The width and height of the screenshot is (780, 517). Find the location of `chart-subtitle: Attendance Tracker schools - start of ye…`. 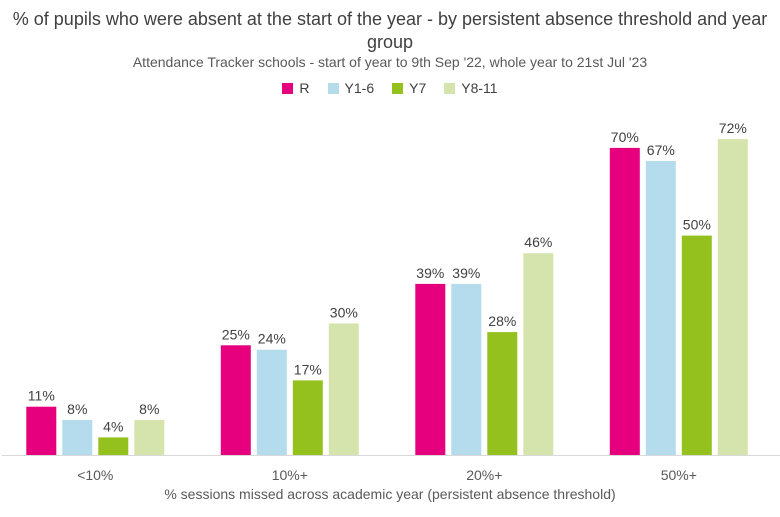

chart-subtitle: Attendance Tracker schools - start of ye… is located at coordinates (390, 62).